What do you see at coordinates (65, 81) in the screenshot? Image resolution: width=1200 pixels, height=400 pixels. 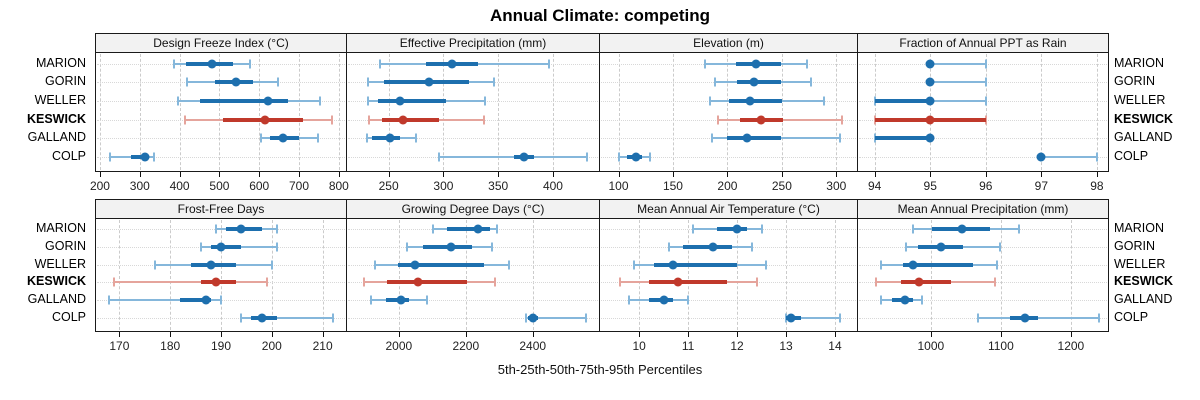 I see `site-label-left: GORIN` at bounding box center [65, 81].